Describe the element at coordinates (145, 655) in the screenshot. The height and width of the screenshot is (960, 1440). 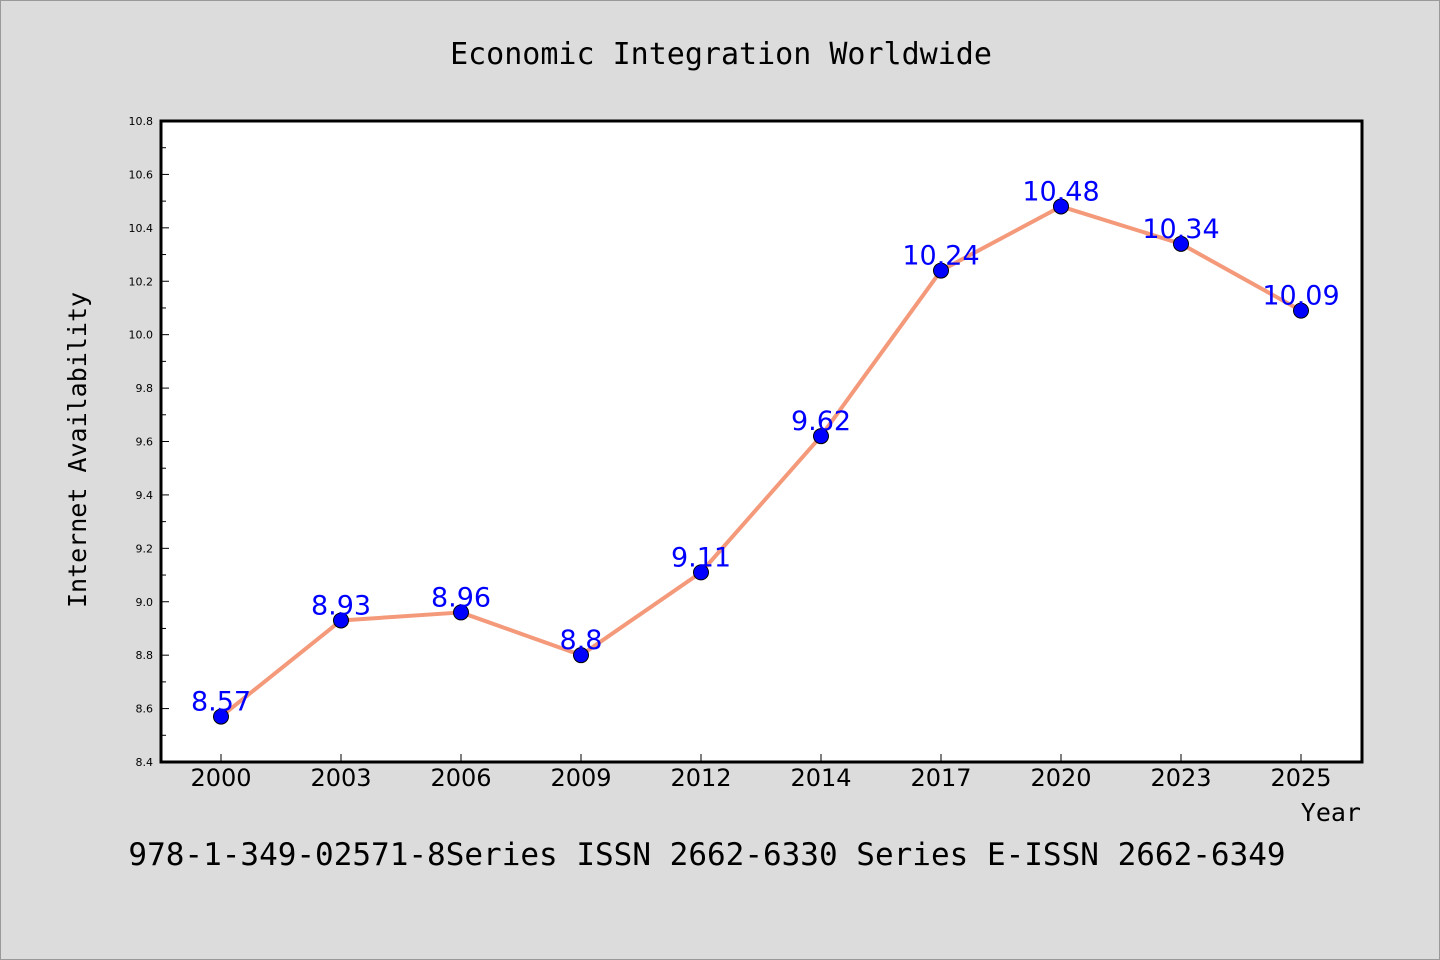
I see `y-tick-label: 8.8` at that location.